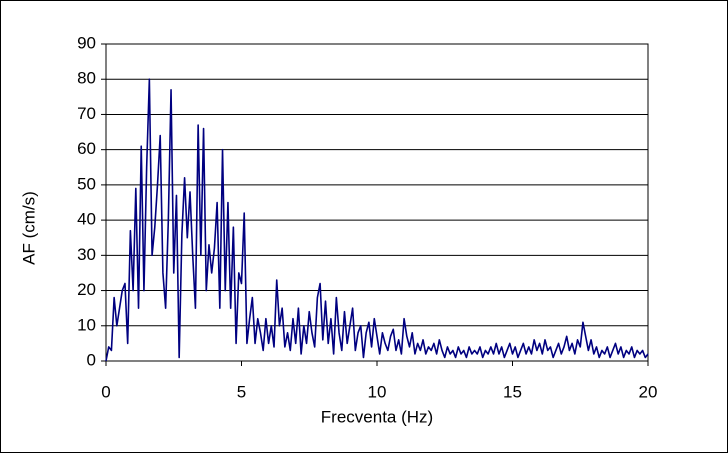 The height and width of the screenshot is (453, 728). I want to click on y-tick-label: 10, so click(86, 324).